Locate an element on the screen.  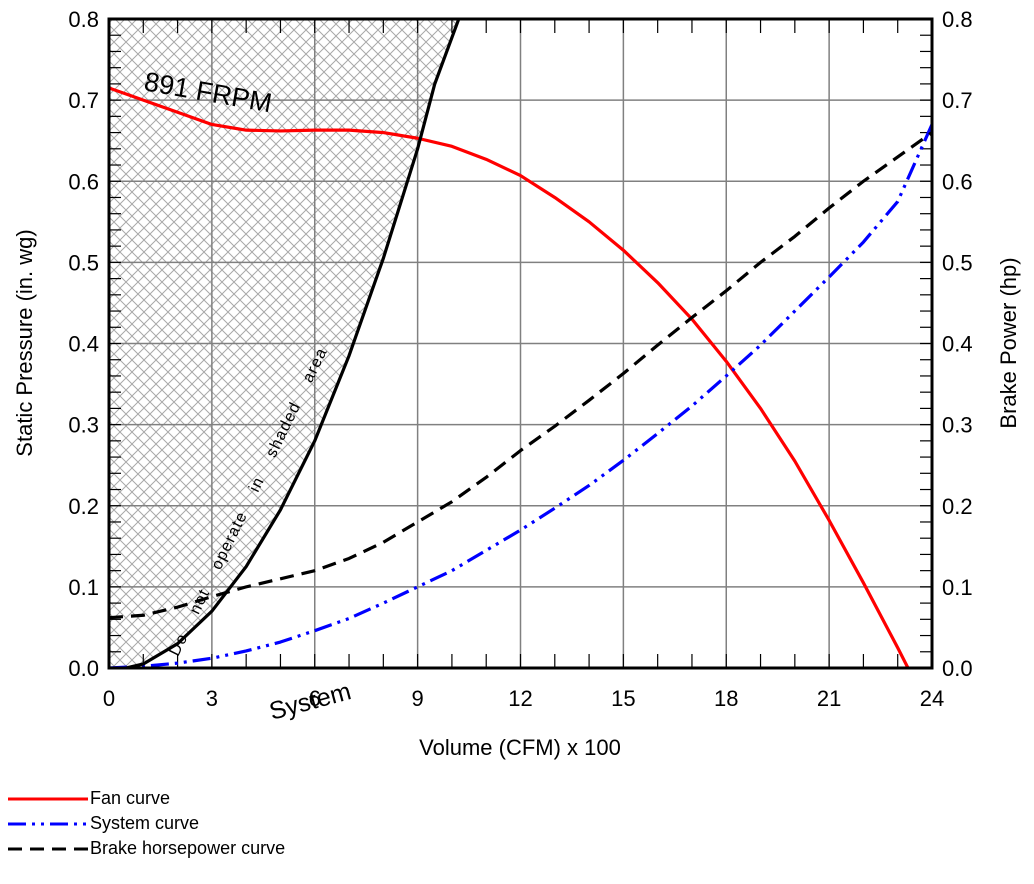
x-tick-label: 15 is located at coordinates (623, 698).